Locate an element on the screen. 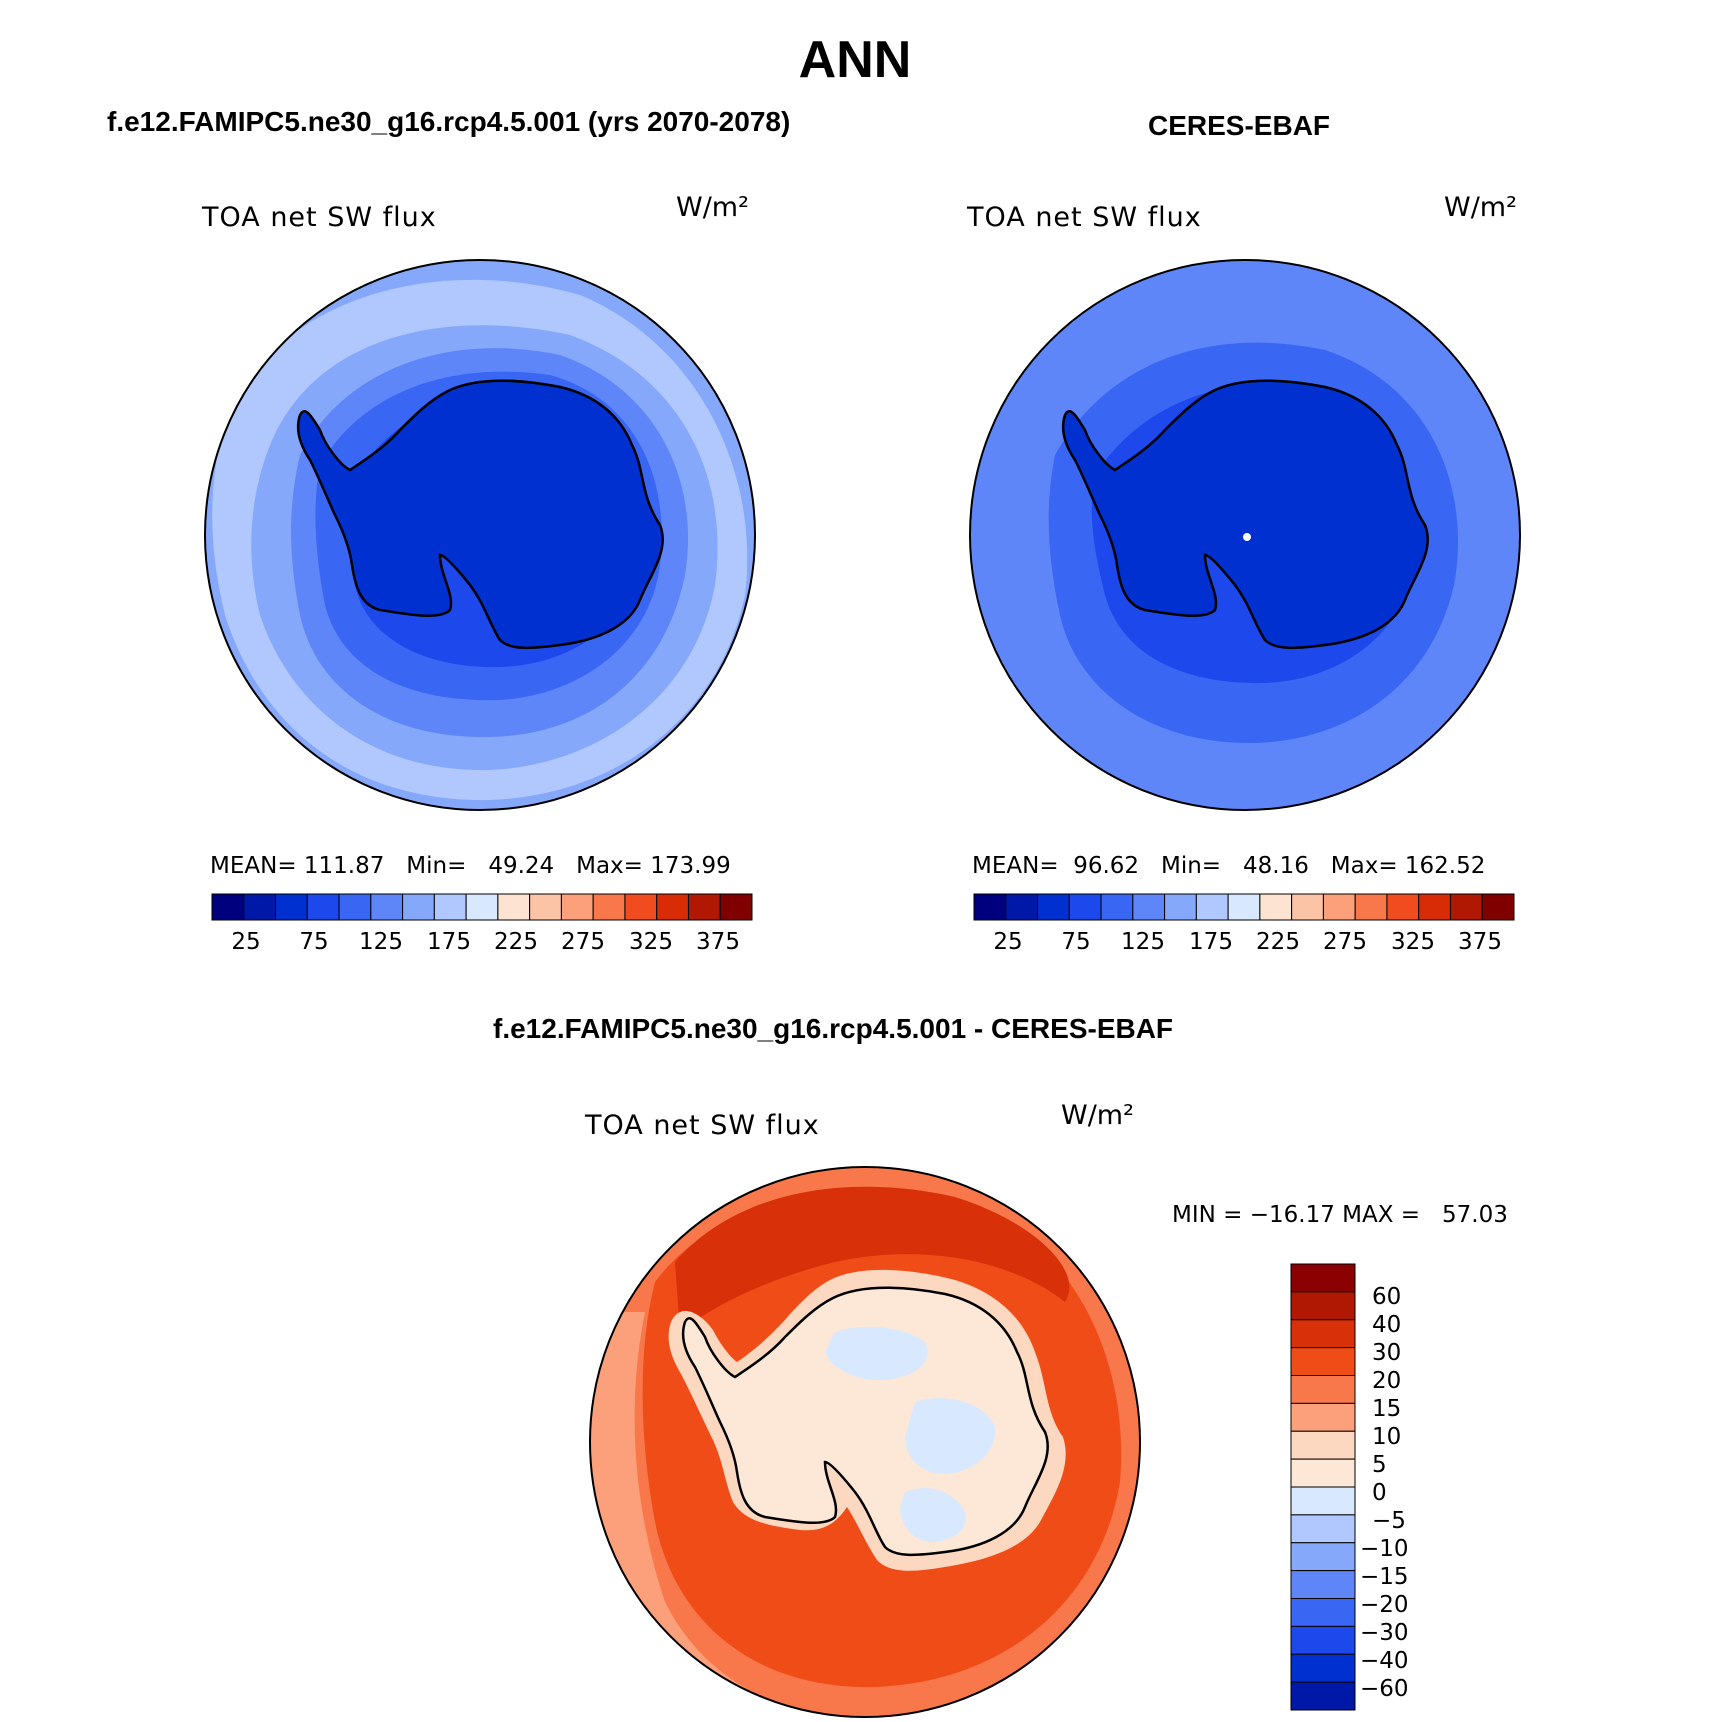 This screenshot has width=1710, height=1722. diff-colorbar-label: −40 is located at coordinates (1384, 1661).